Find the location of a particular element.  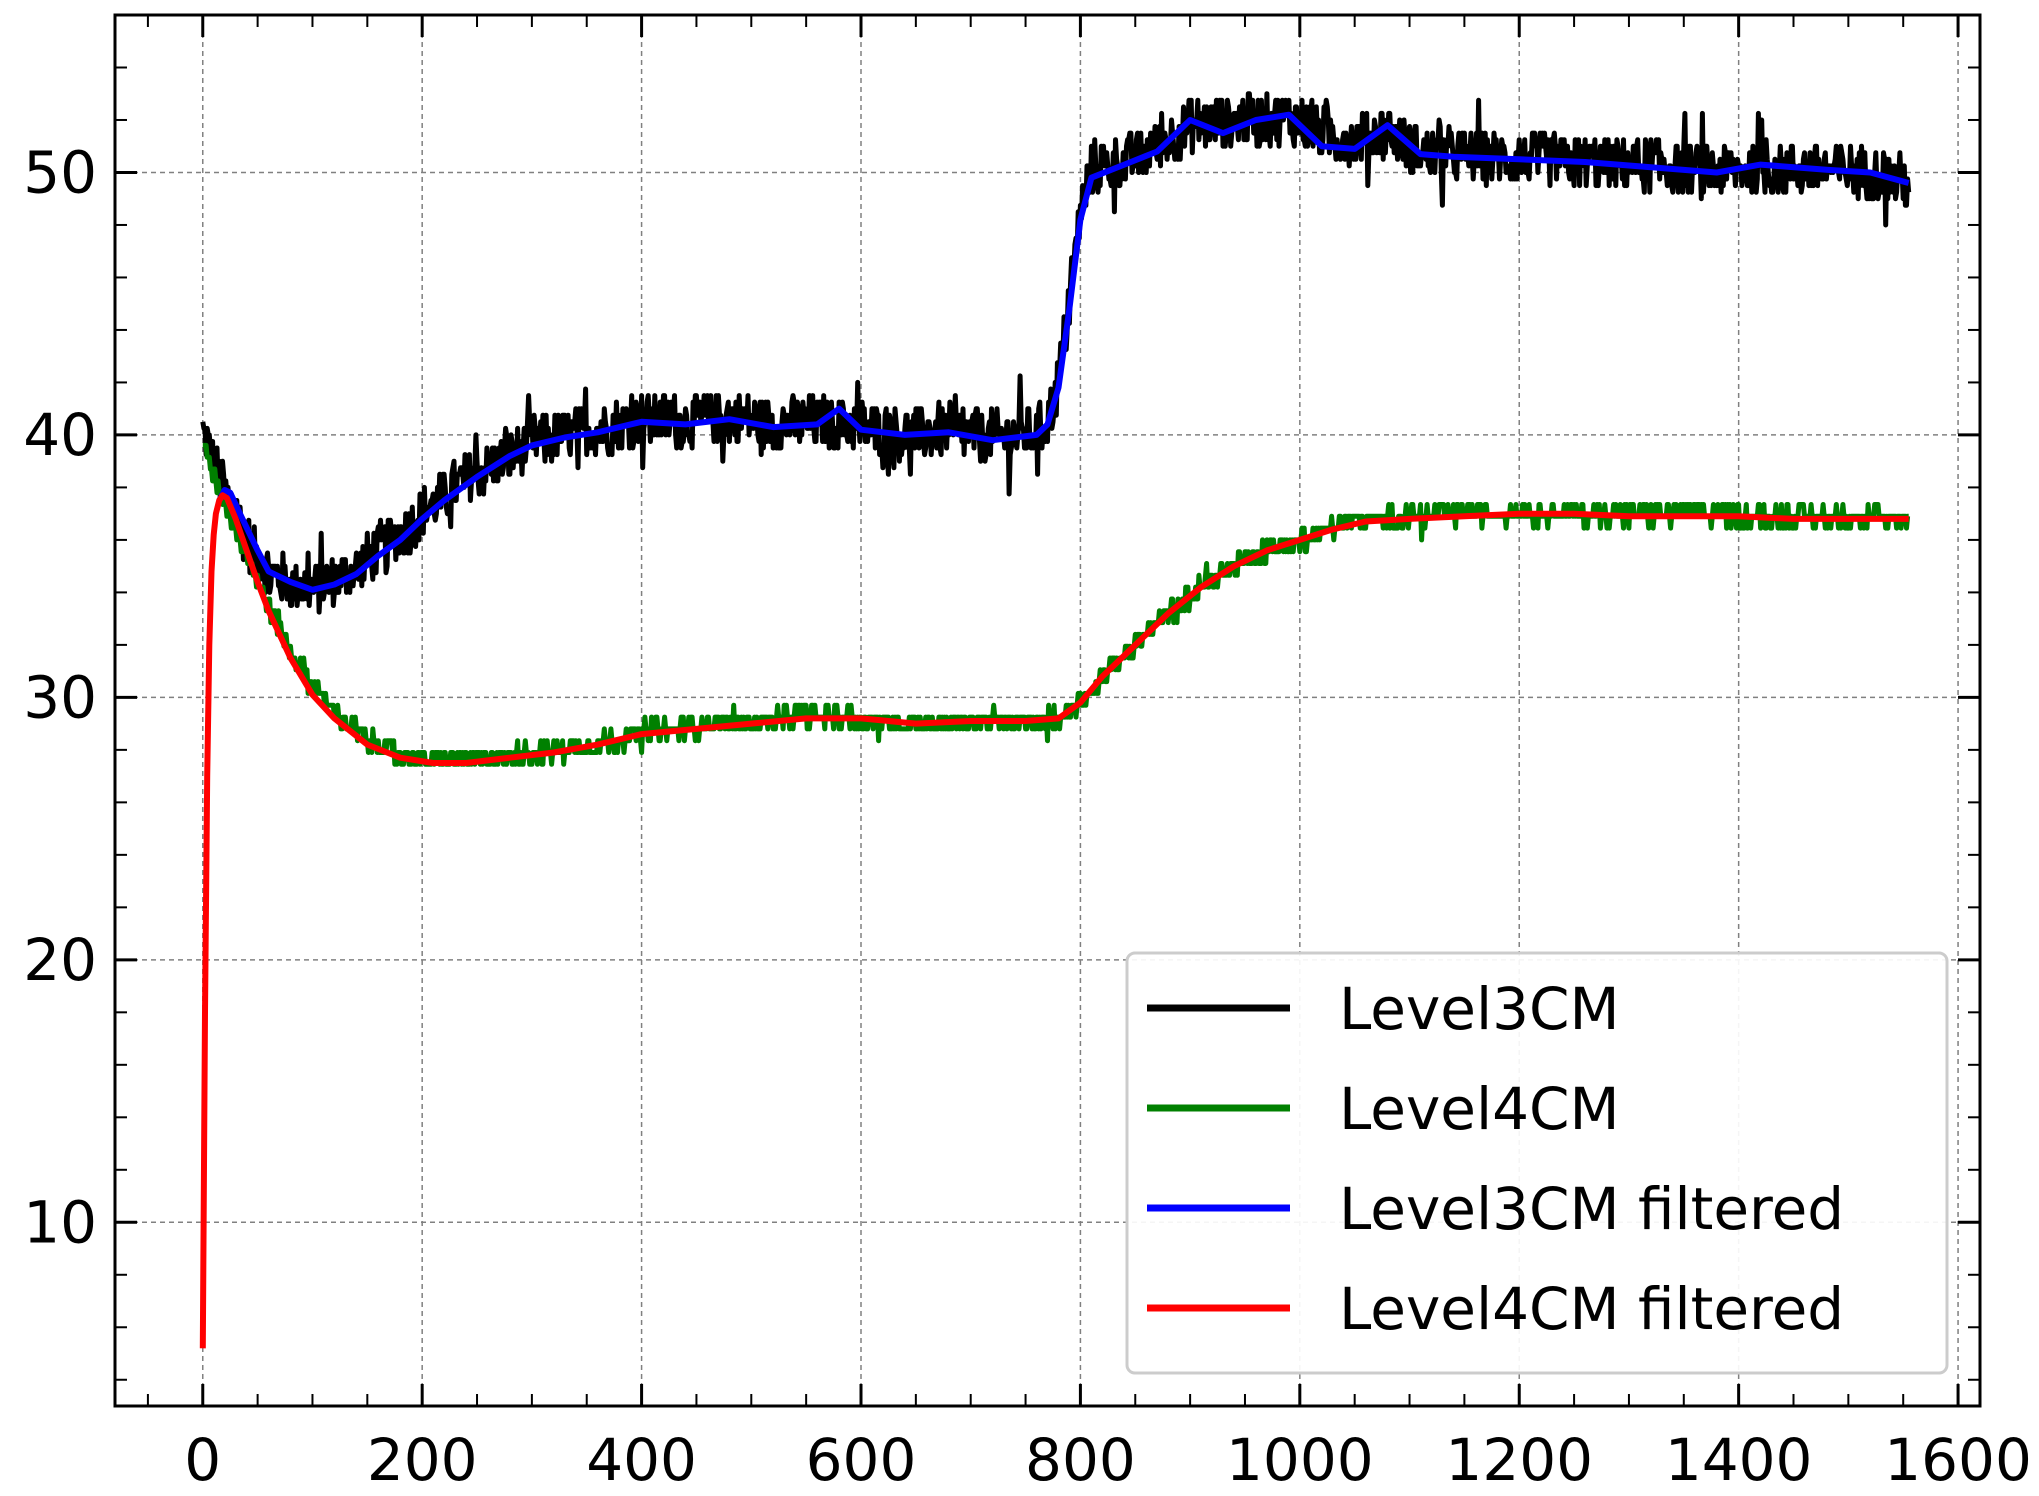

y-tick-label: 20 is located at coordinates (60, 960).